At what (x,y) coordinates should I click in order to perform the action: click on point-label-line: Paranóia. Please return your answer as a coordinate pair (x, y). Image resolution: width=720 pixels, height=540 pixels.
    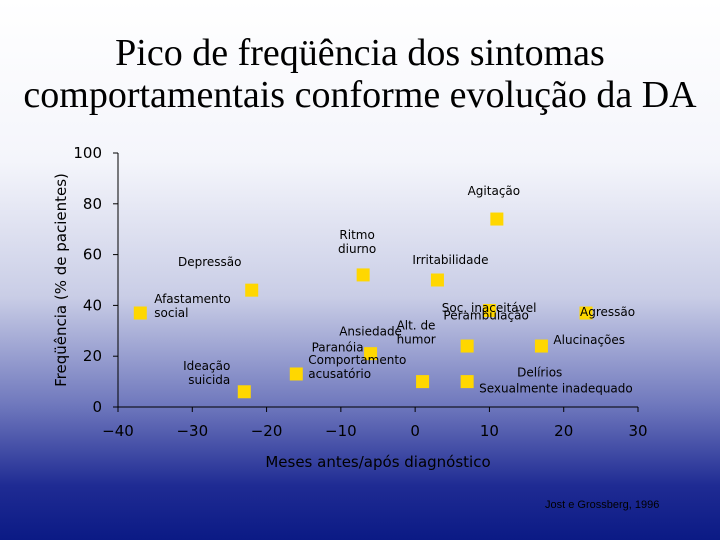
    Looking at the image, I should click on (338, 348).